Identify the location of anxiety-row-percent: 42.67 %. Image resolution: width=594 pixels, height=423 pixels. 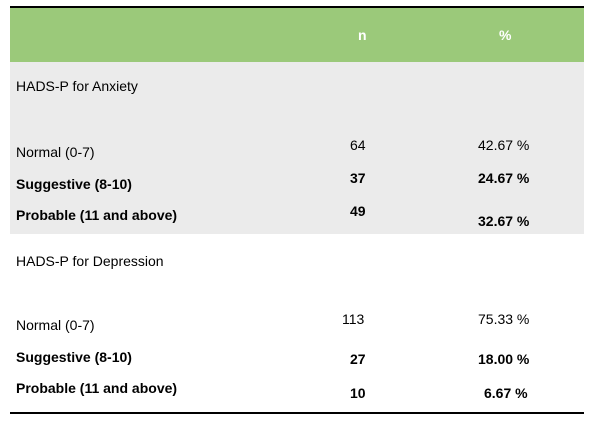
(504, 145).